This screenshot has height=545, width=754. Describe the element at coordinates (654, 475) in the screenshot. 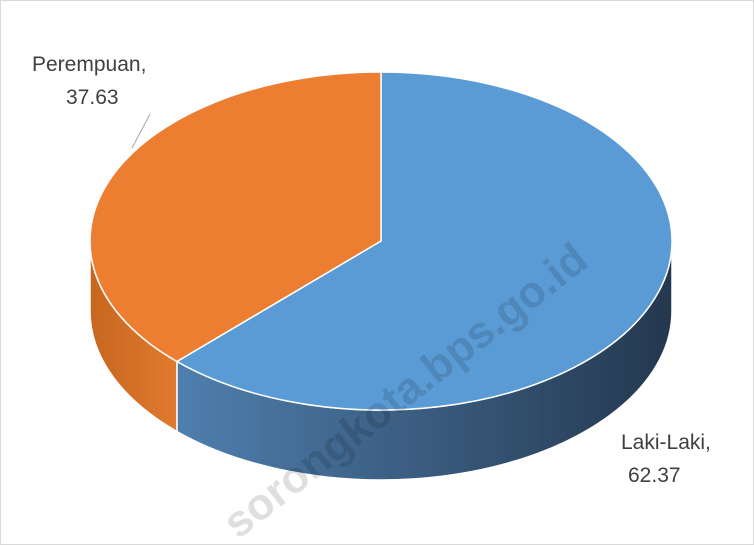

I see `slice-value: 62.37` at that location.